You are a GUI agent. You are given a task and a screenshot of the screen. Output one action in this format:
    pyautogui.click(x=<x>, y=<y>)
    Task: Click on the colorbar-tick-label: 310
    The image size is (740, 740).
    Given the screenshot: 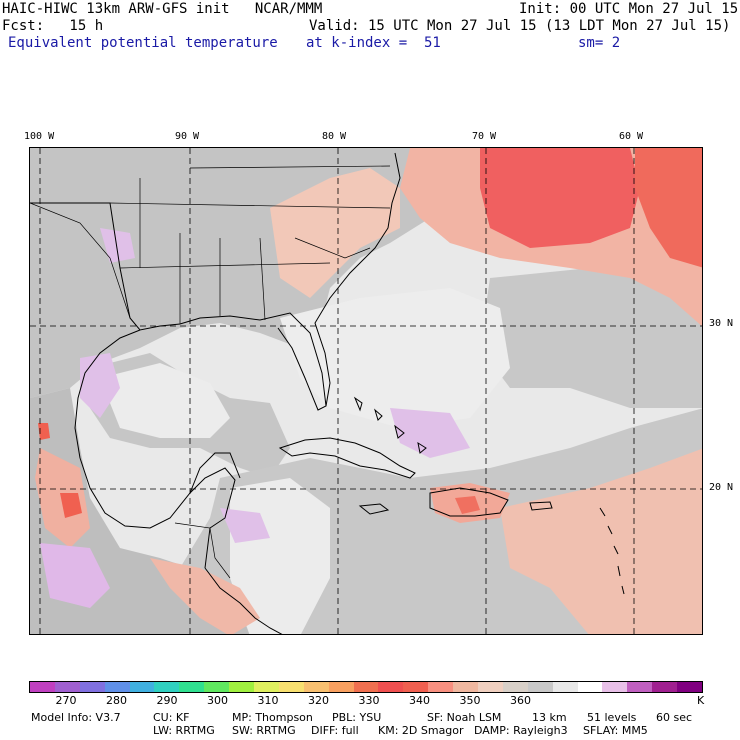 What is the action you would take?
    pyautogui.click(x=268, y=700)
    